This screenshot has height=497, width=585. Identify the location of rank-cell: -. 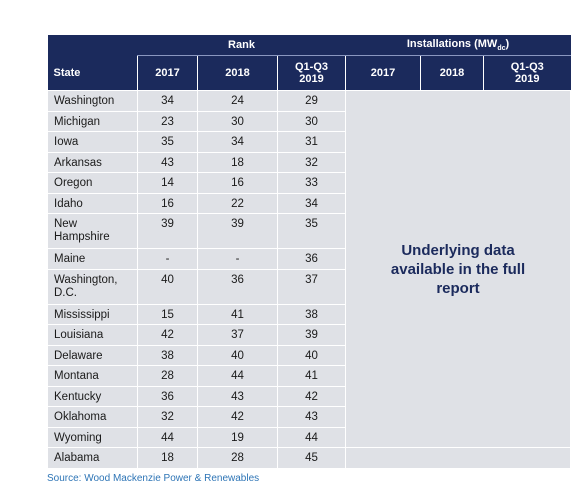
(237, 259).